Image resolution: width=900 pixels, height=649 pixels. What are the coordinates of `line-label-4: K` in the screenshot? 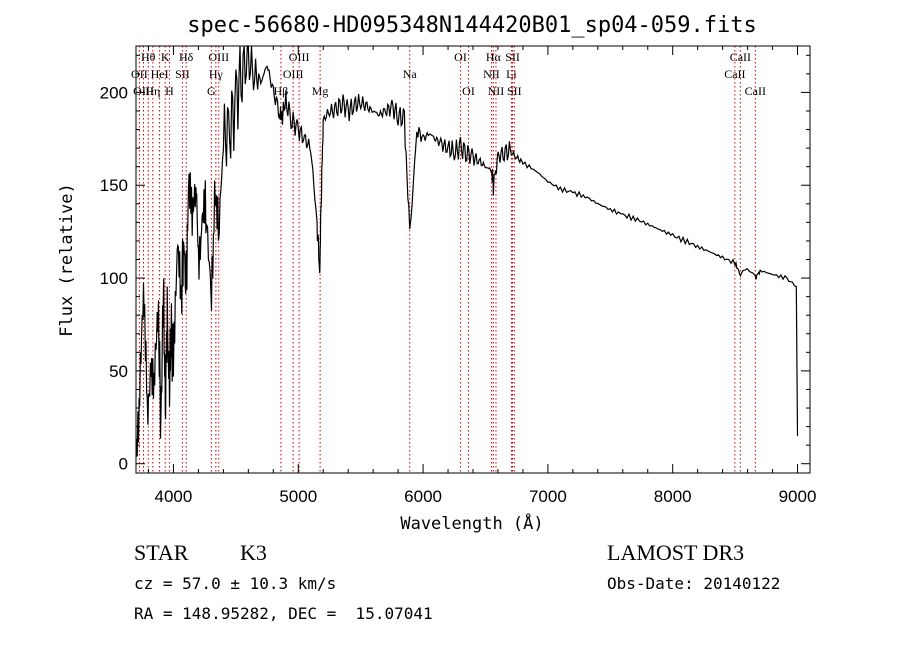 It's located at (165, 57).